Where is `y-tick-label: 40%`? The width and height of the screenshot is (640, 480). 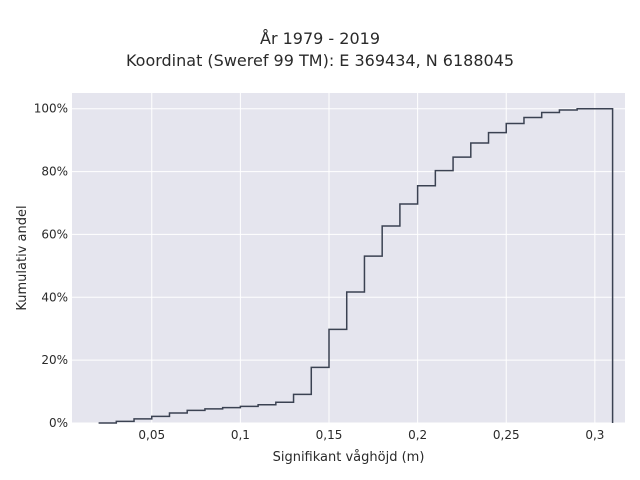
y-tick-label: 40% is located at coordinates (54, 297).